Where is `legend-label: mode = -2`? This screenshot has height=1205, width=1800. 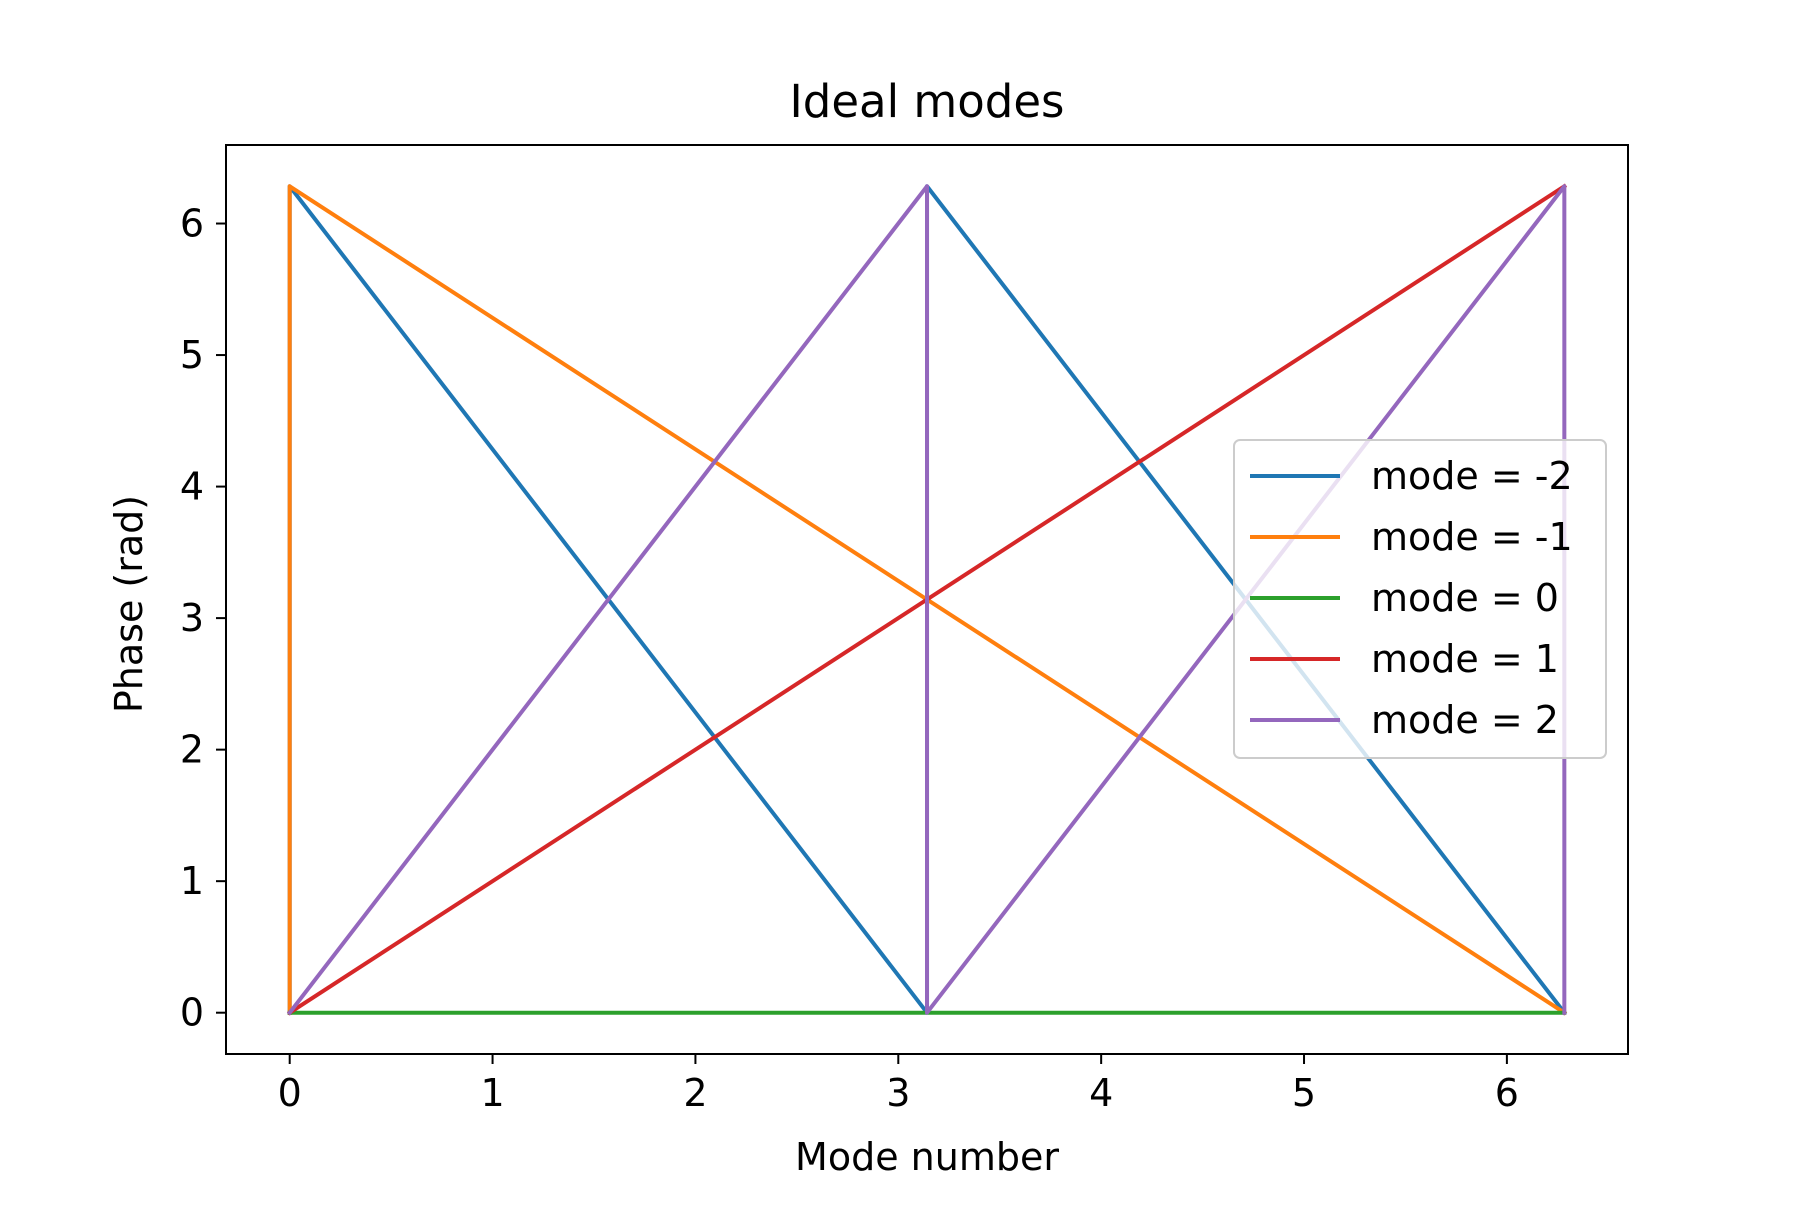
legend-label: mode = -2 is located at coordinates (1472, 476).